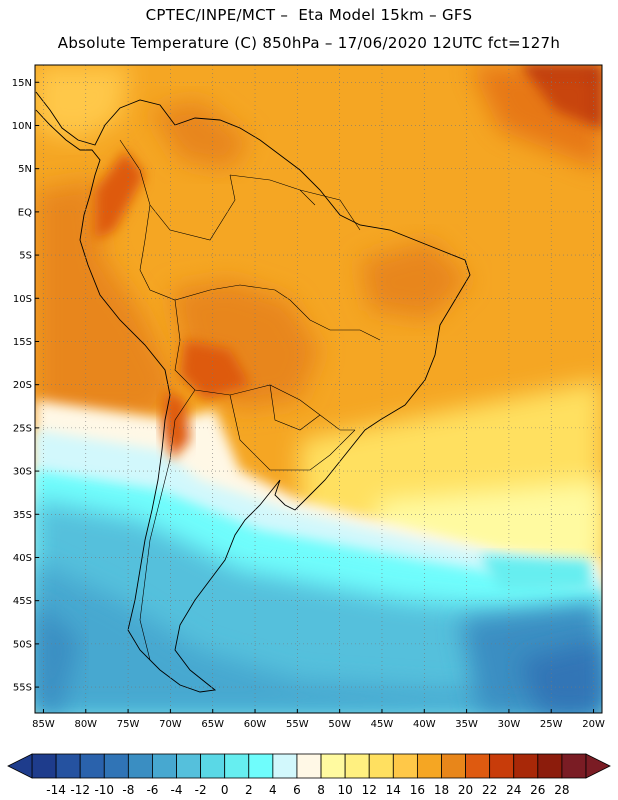 This screenshot has width=618, height=800. Describe the element at coordinates (382, 724) in the screenshot. I see `lon-tick-label: 45W` at that location.